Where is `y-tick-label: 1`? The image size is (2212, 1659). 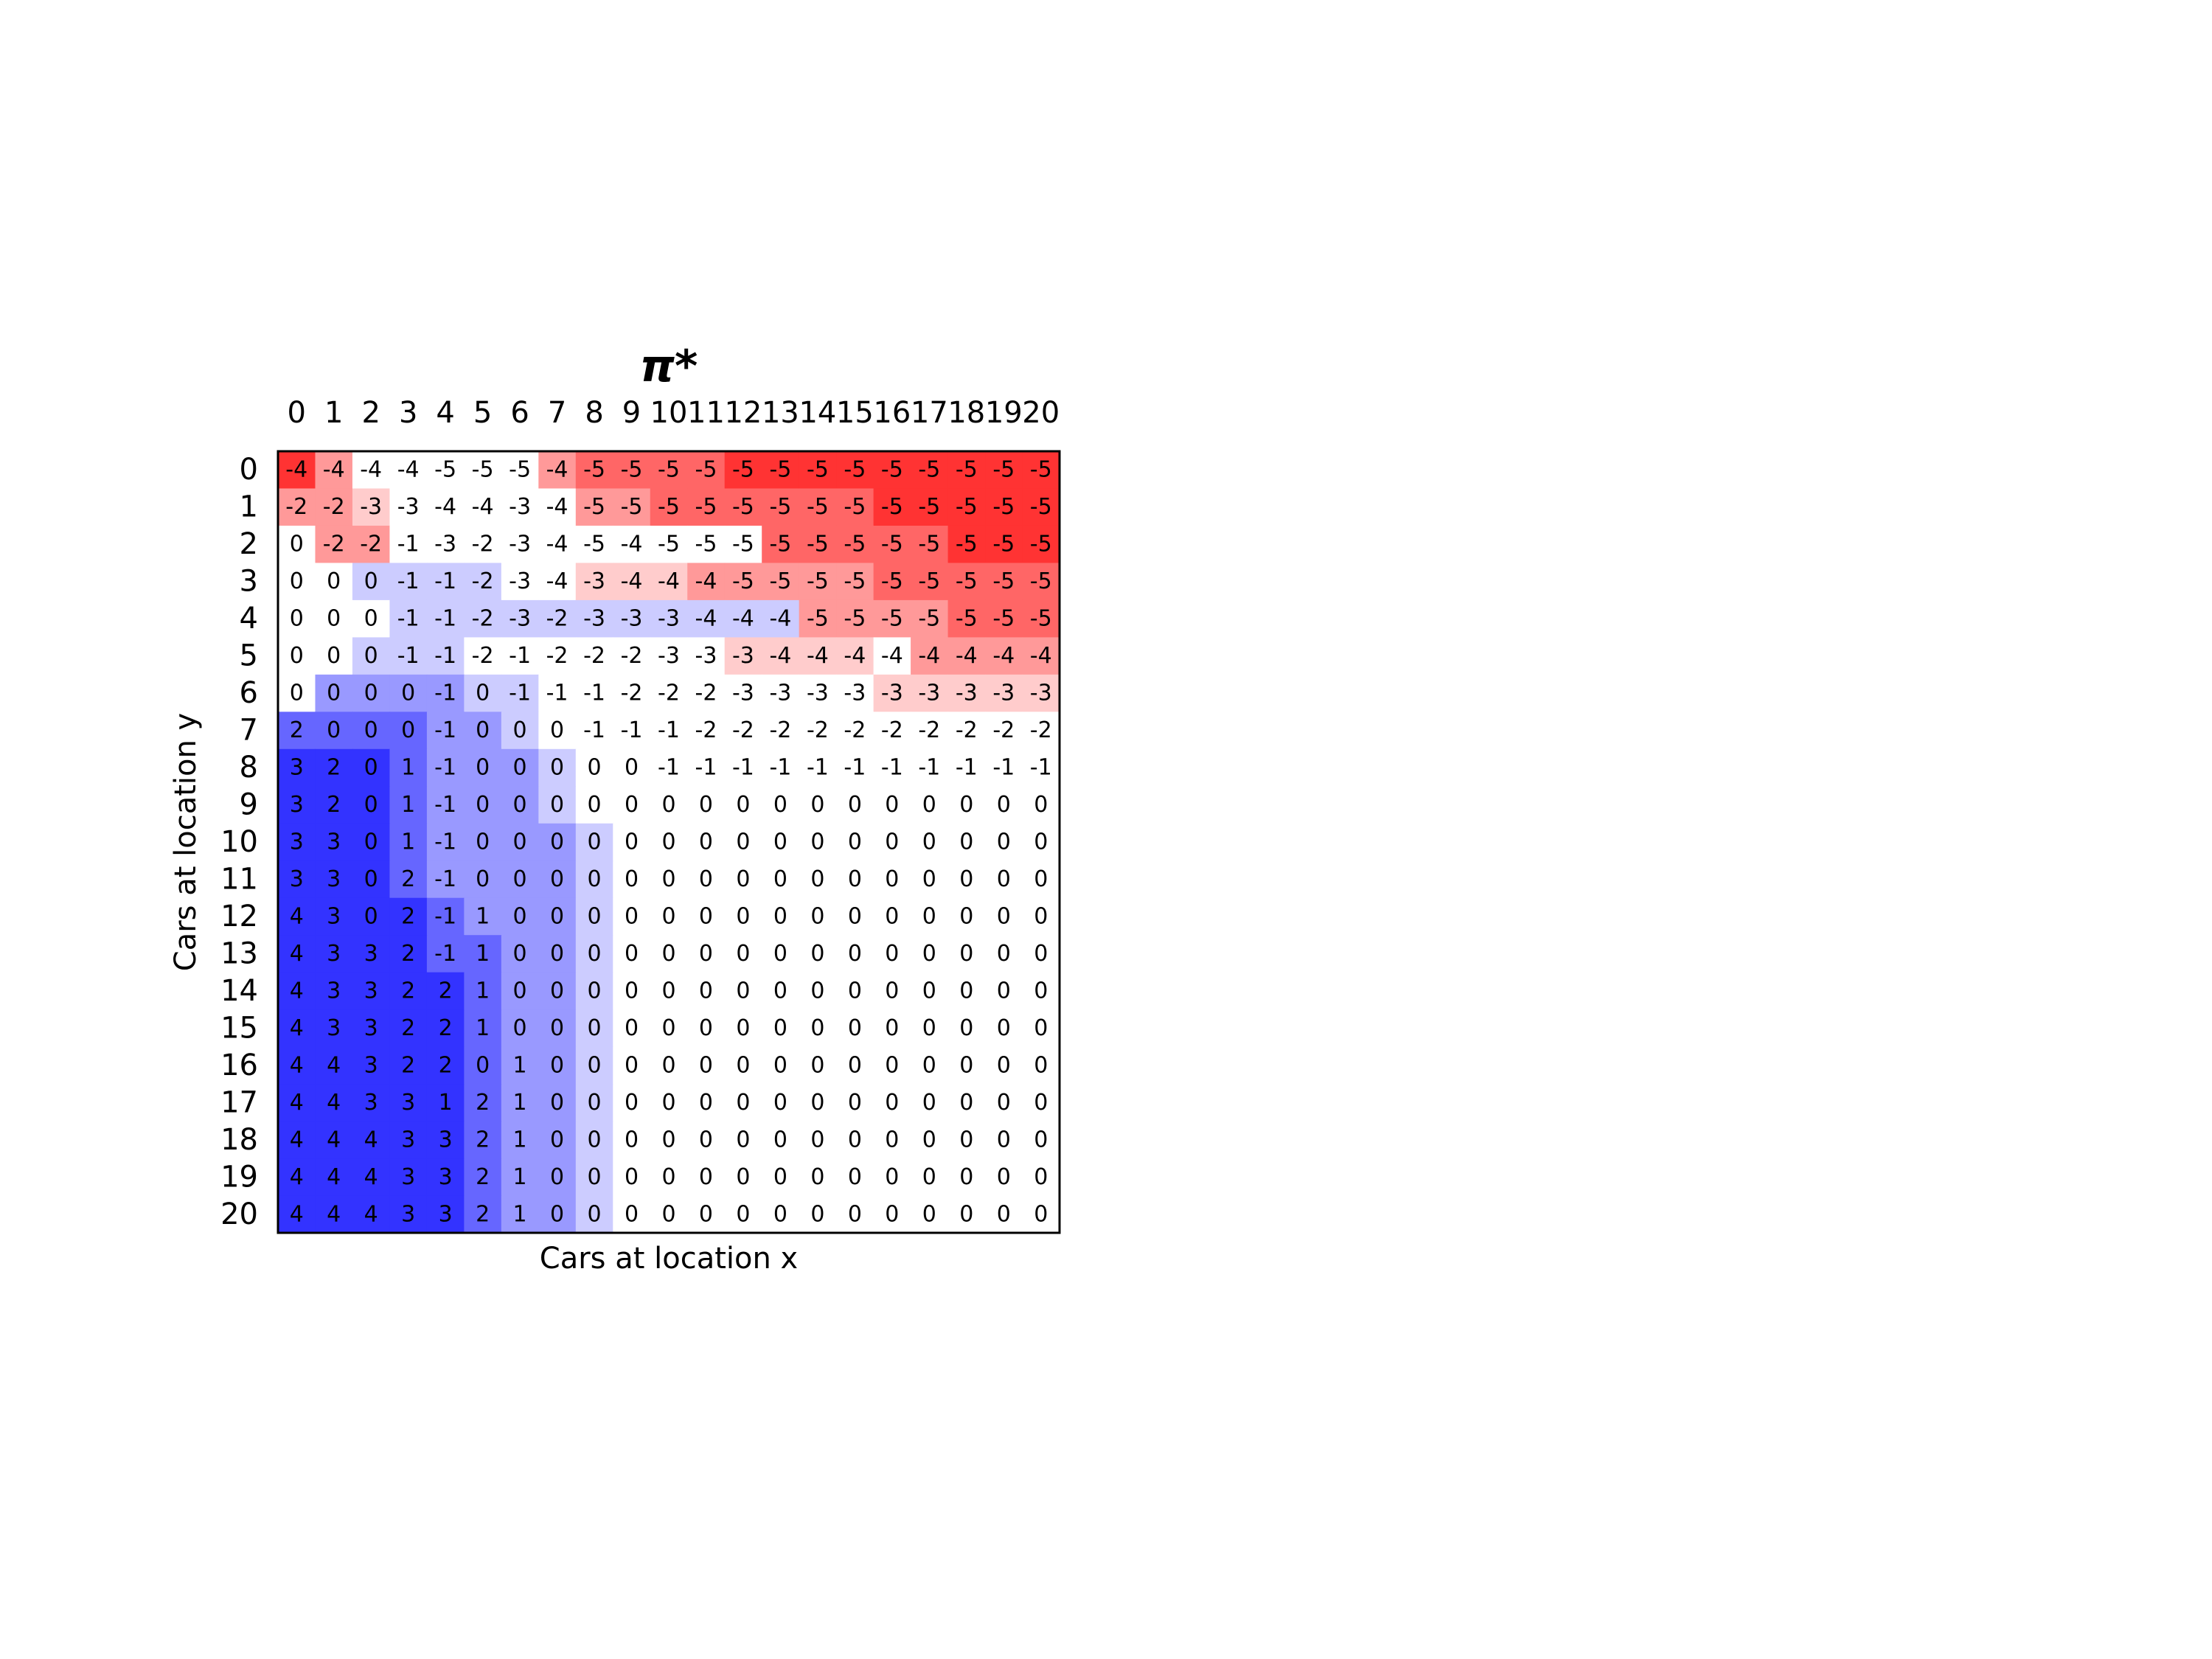 y-tick-label: 1 is located at coordinates (249, 507).